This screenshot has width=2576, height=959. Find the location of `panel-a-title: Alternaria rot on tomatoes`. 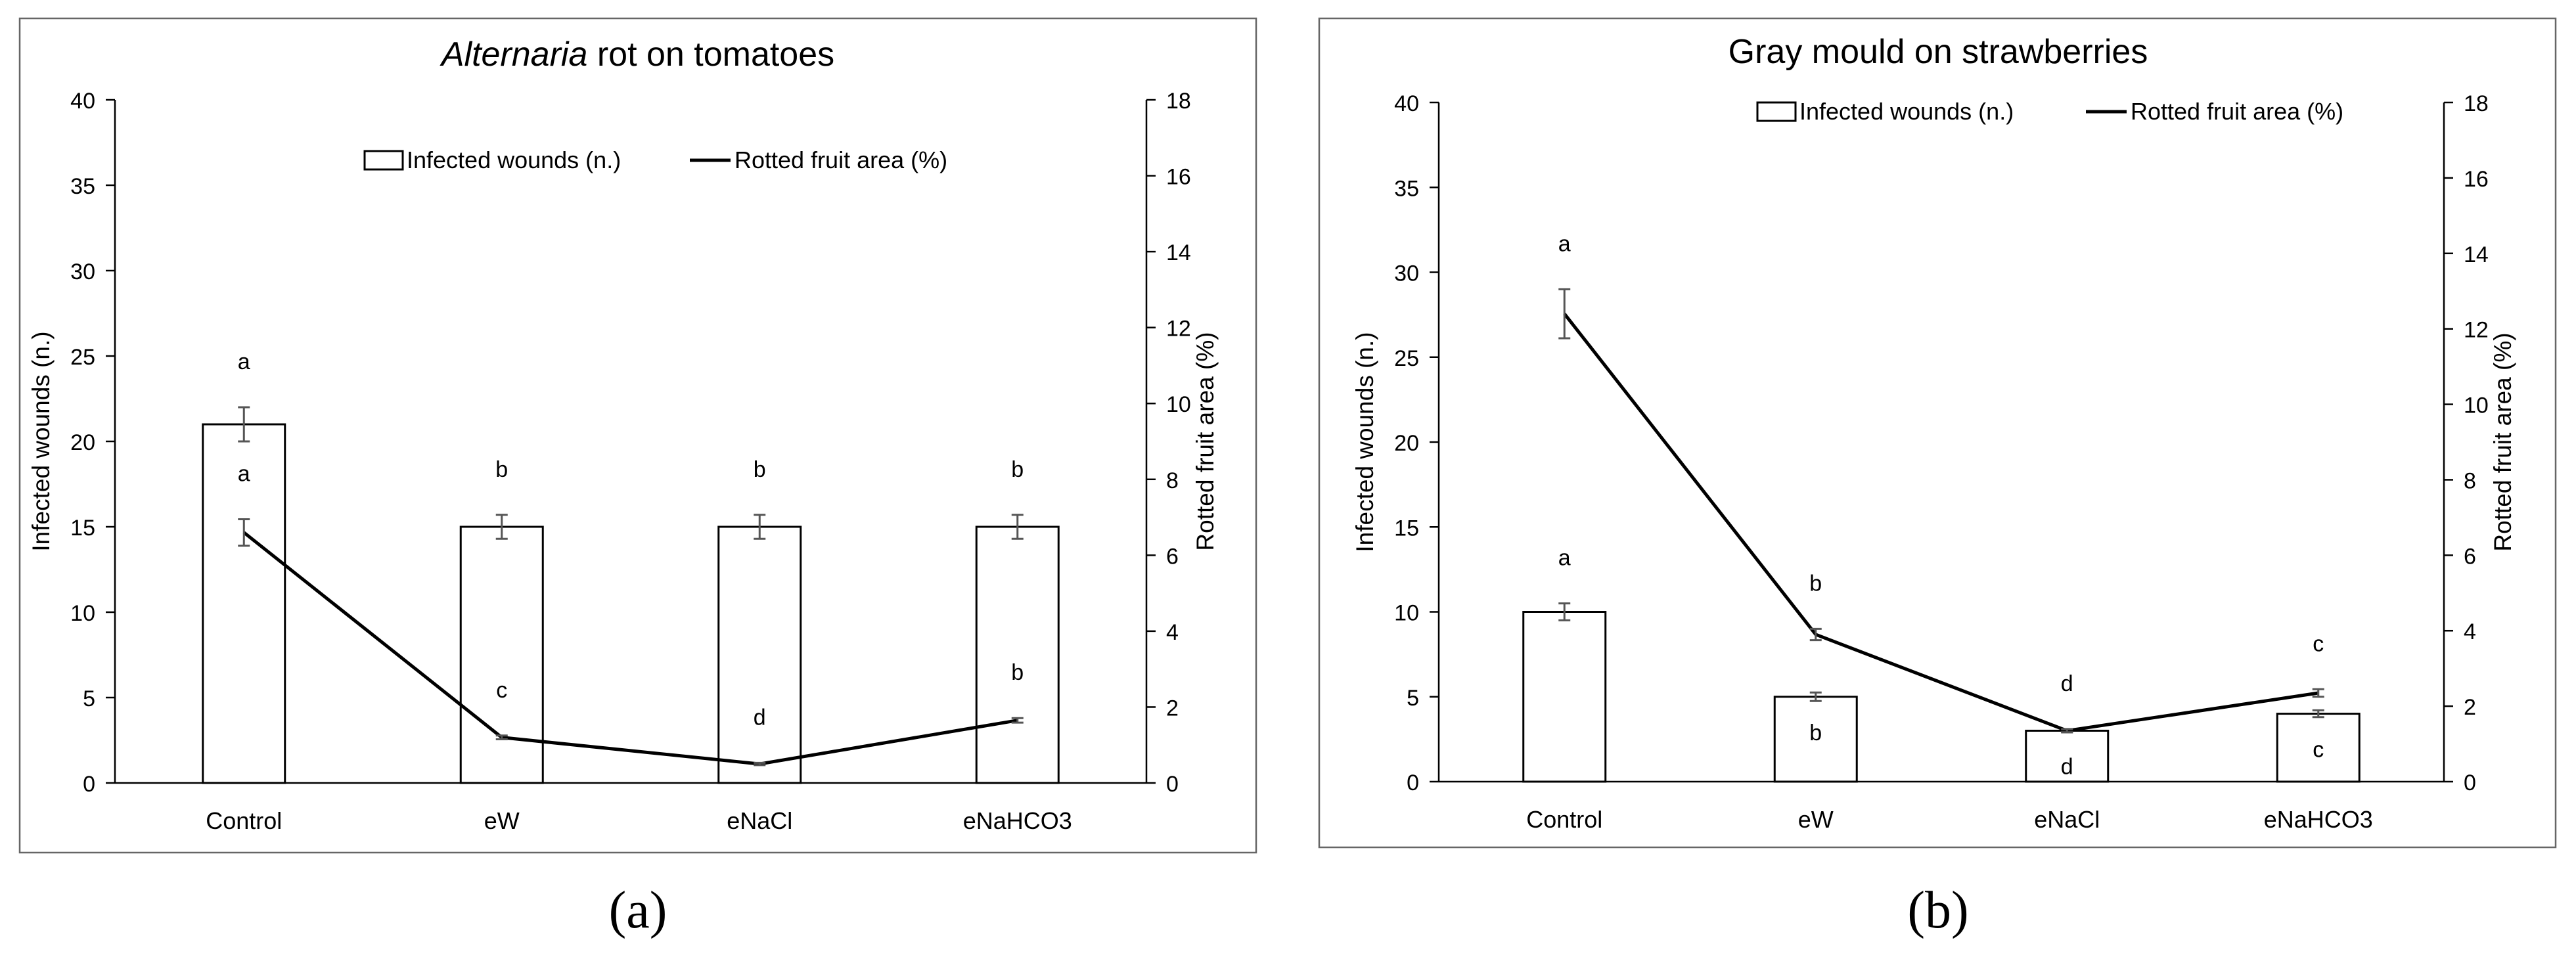

panel-a-title: Alternaria rot on tomatoes is located at coordinates (637, 54).